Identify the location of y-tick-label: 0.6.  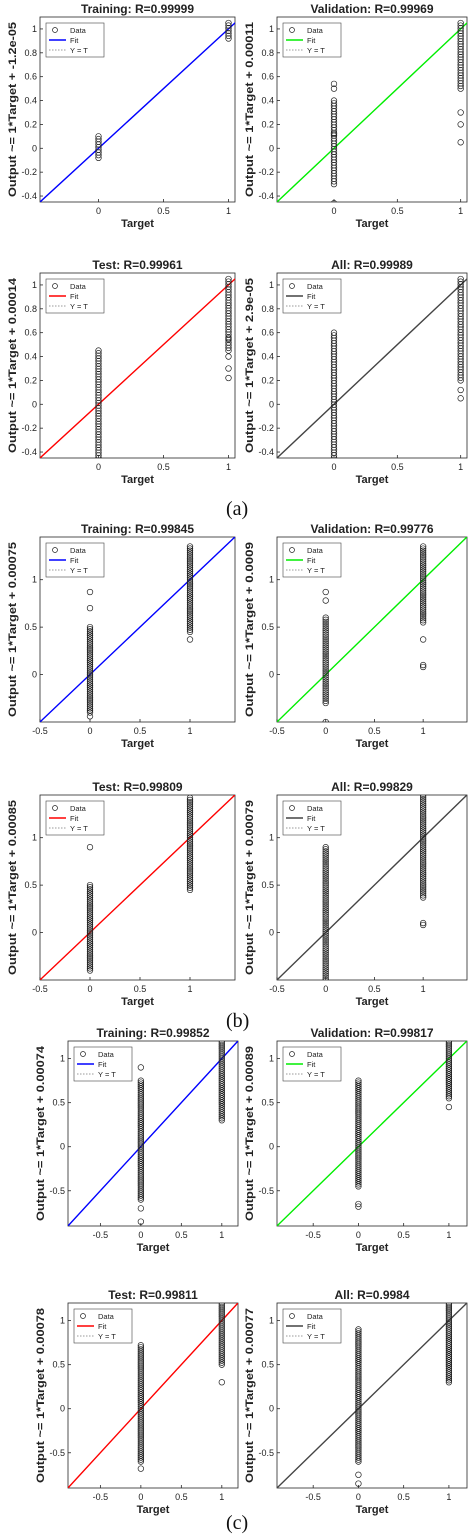
(30, 333).